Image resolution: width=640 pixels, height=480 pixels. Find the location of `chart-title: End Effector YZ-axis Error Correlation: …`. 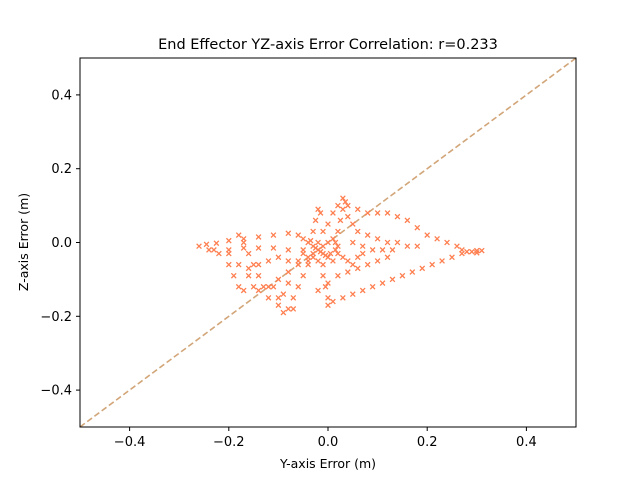

chart-title: End Effector YZ-axis Error Correlation: … is located at coordinates (328, 45).